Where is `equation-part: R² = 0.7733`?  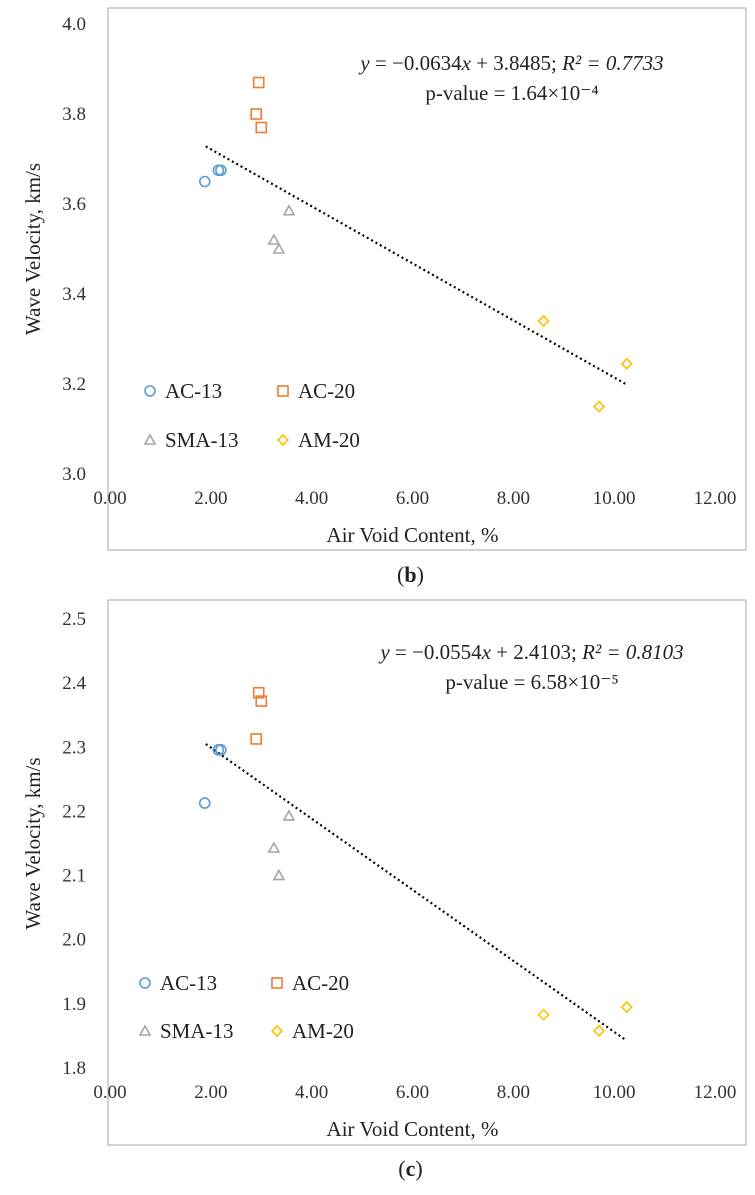
equation-part: R² = 0.7733 is located at coordinates (612, 63).